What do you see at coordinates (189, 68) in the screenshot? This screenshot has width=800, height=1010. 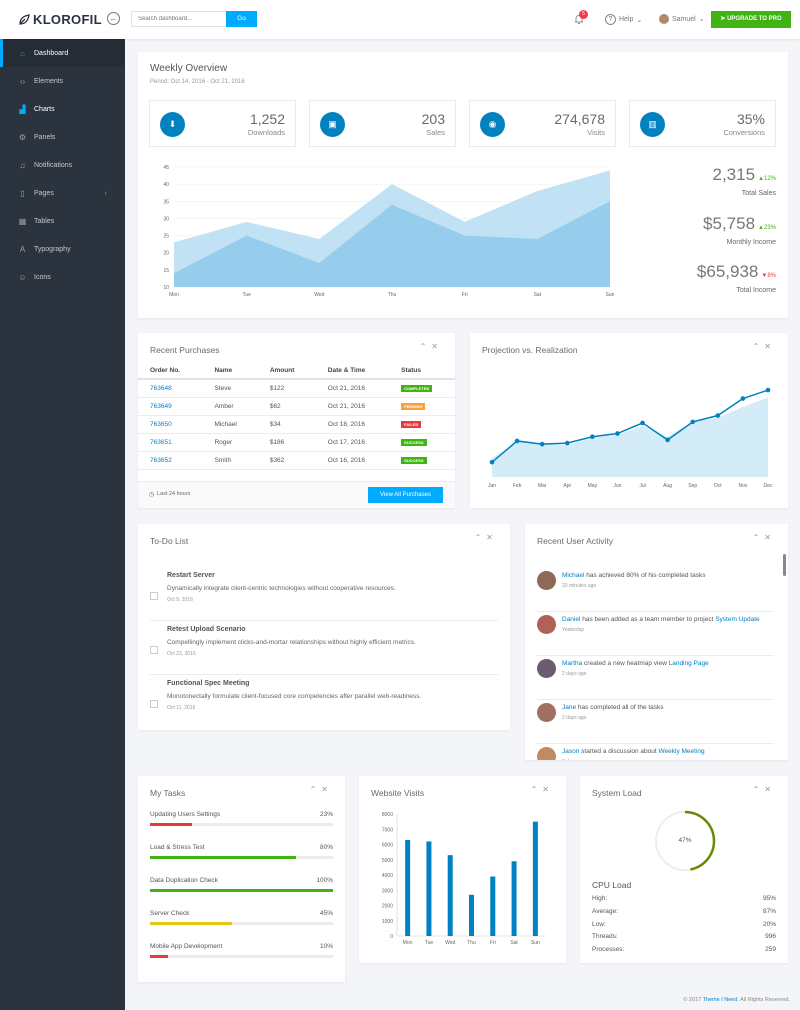 I see `panel-title: Weekly Overview` at bounding box center [189, 68].